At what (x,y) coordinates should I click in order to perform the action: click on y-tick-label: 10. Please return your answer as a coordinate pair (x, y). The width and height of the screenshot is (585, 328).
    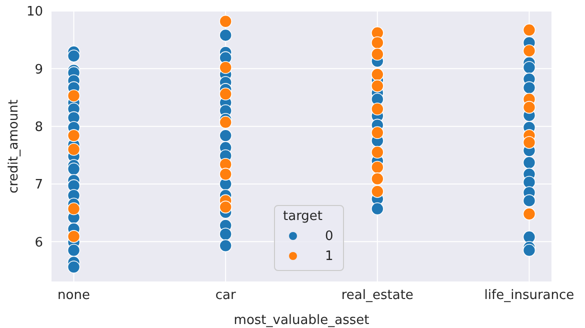
    Looking at the image, I should click on (34, 12).